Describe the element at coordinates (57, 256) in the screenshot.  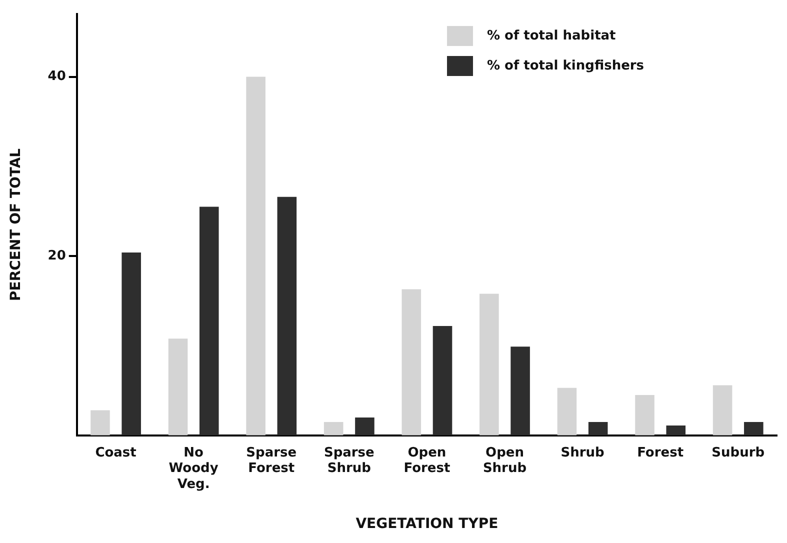
I see `y-tick-label: 20` at that location.